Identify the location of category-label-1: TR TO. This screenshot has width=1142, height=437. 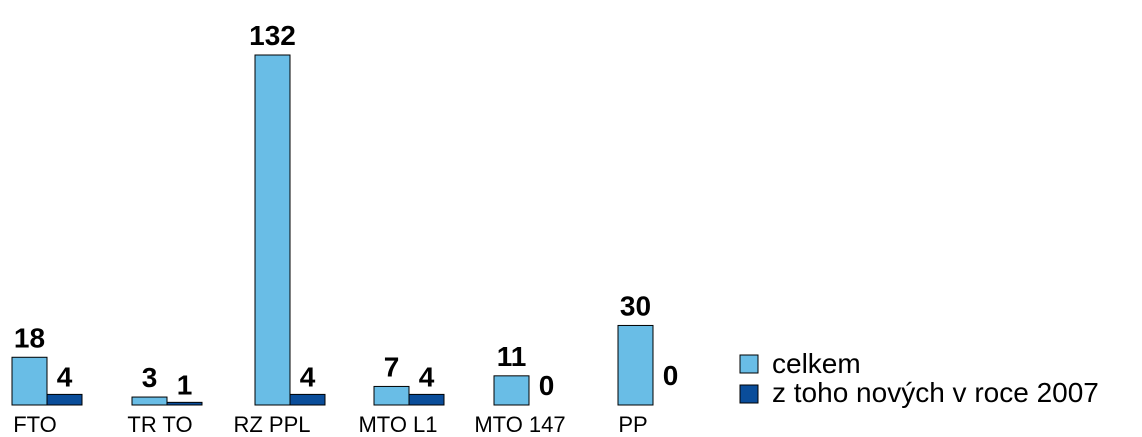
(159, 424).